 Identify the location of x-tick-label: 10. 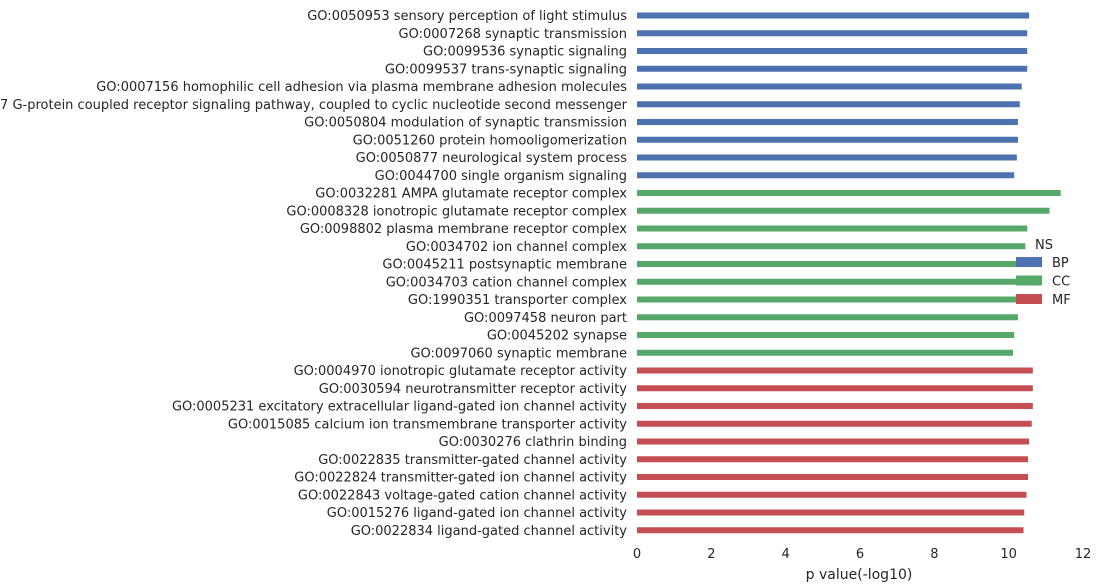
(1008, 554).